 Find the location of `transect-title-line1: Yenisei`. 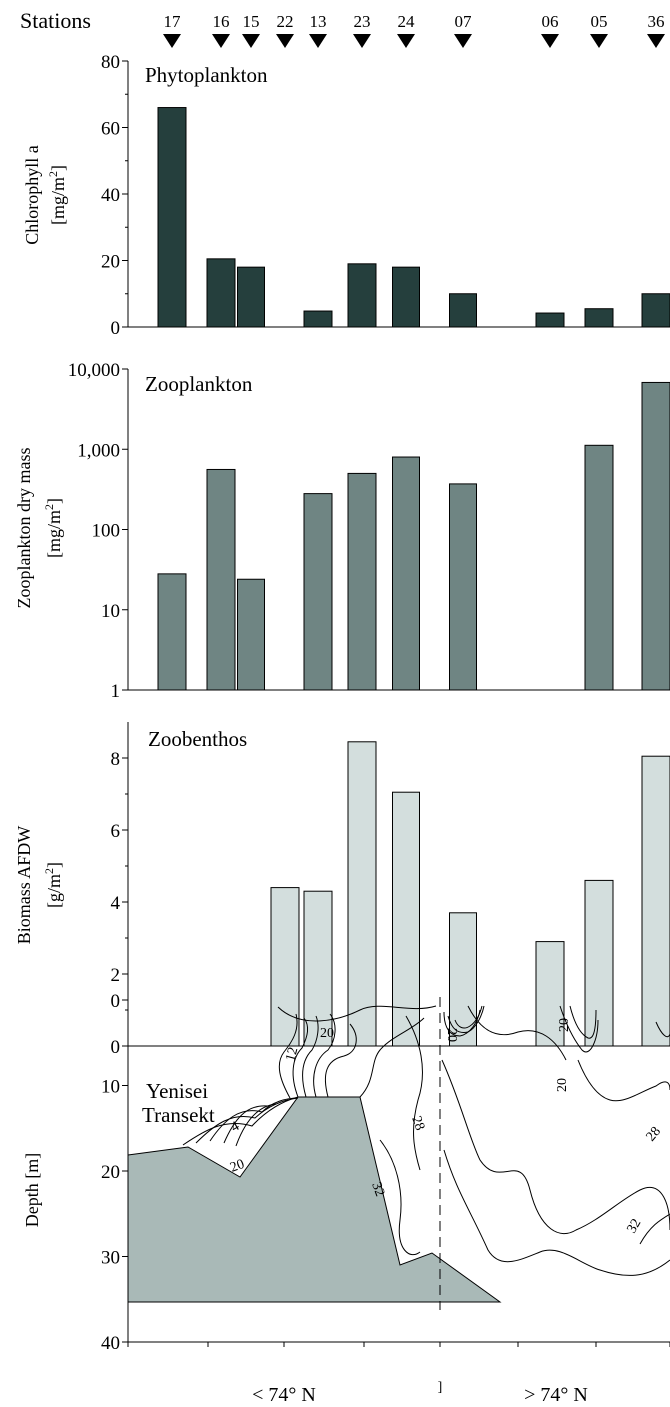

transect-title-line1: Yenisei is located at coordinates (177, 1091).